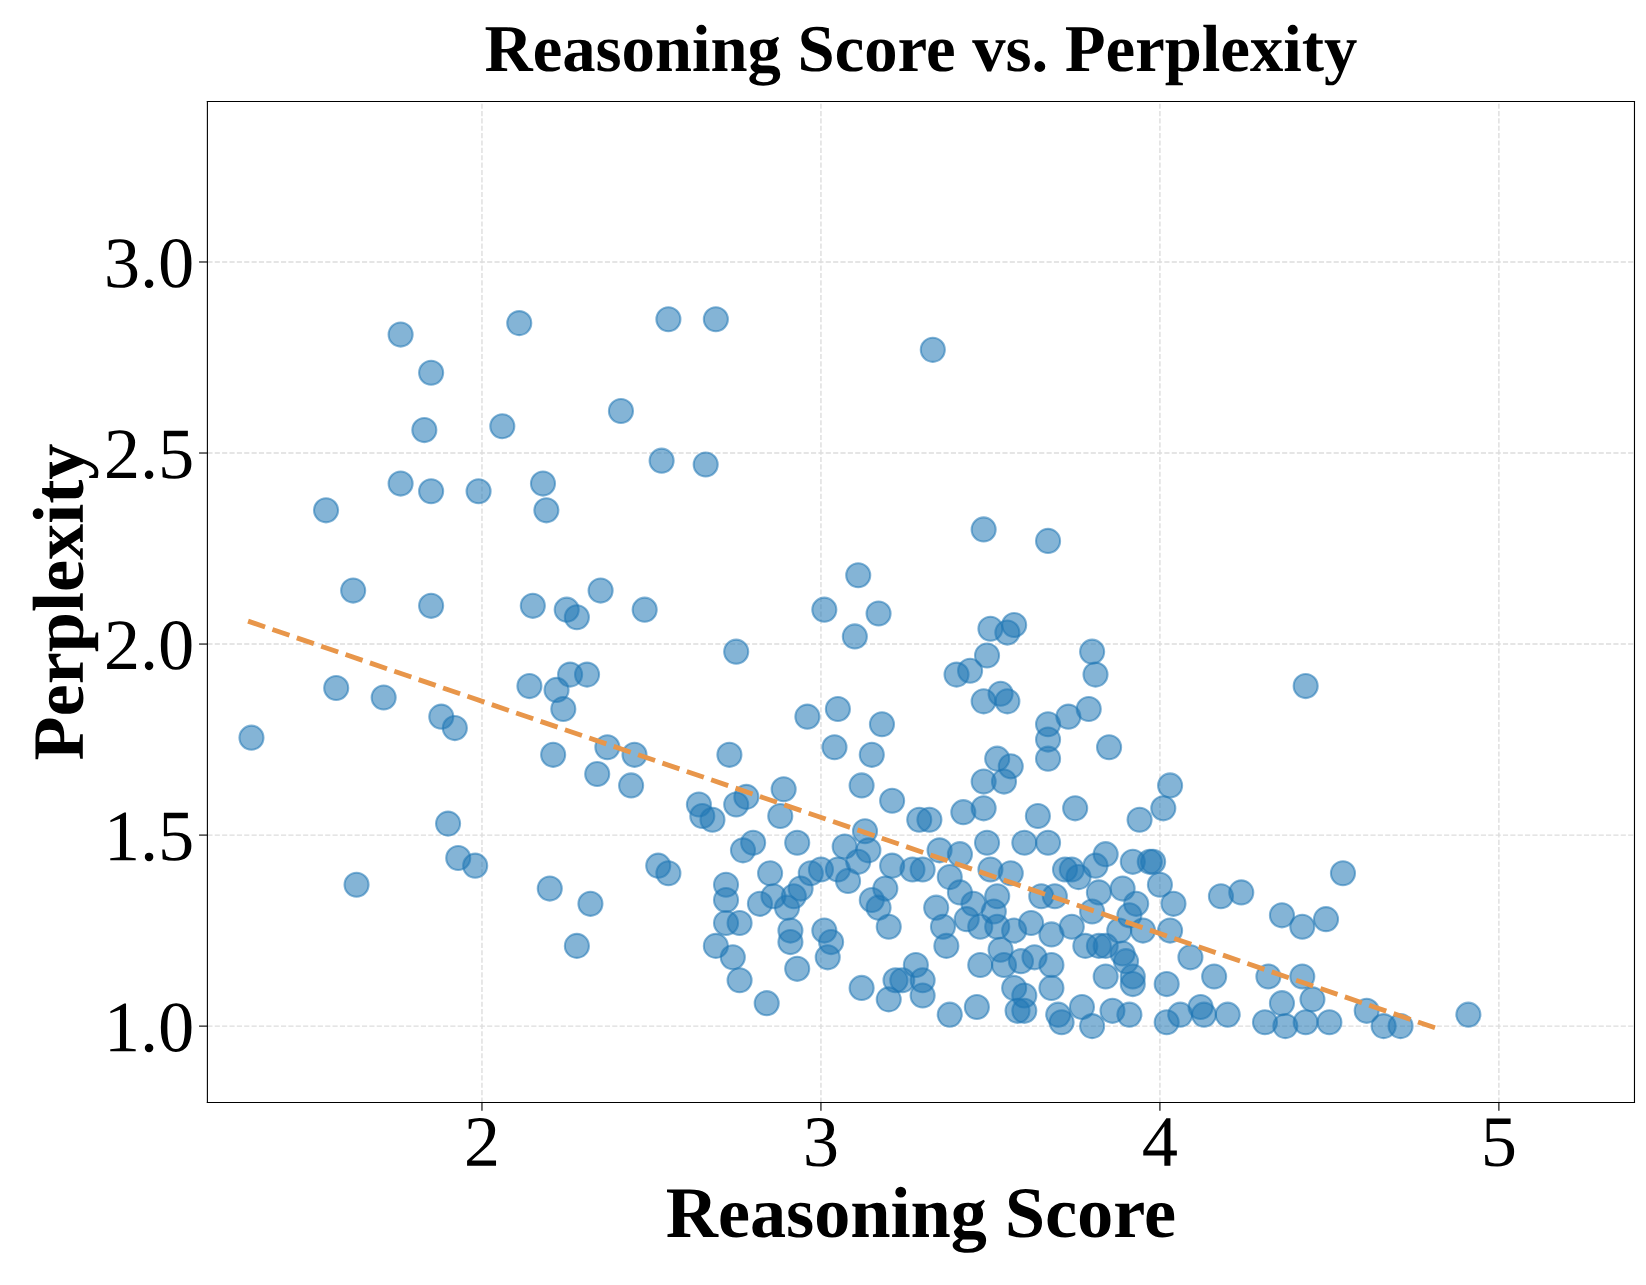 The height and width of the screenshot is (1285, 1646). Describe the element at coordinates (921, 55) in the screenshot. I see `chart-title: Reasoning Score vs. Perplexity` at that location.